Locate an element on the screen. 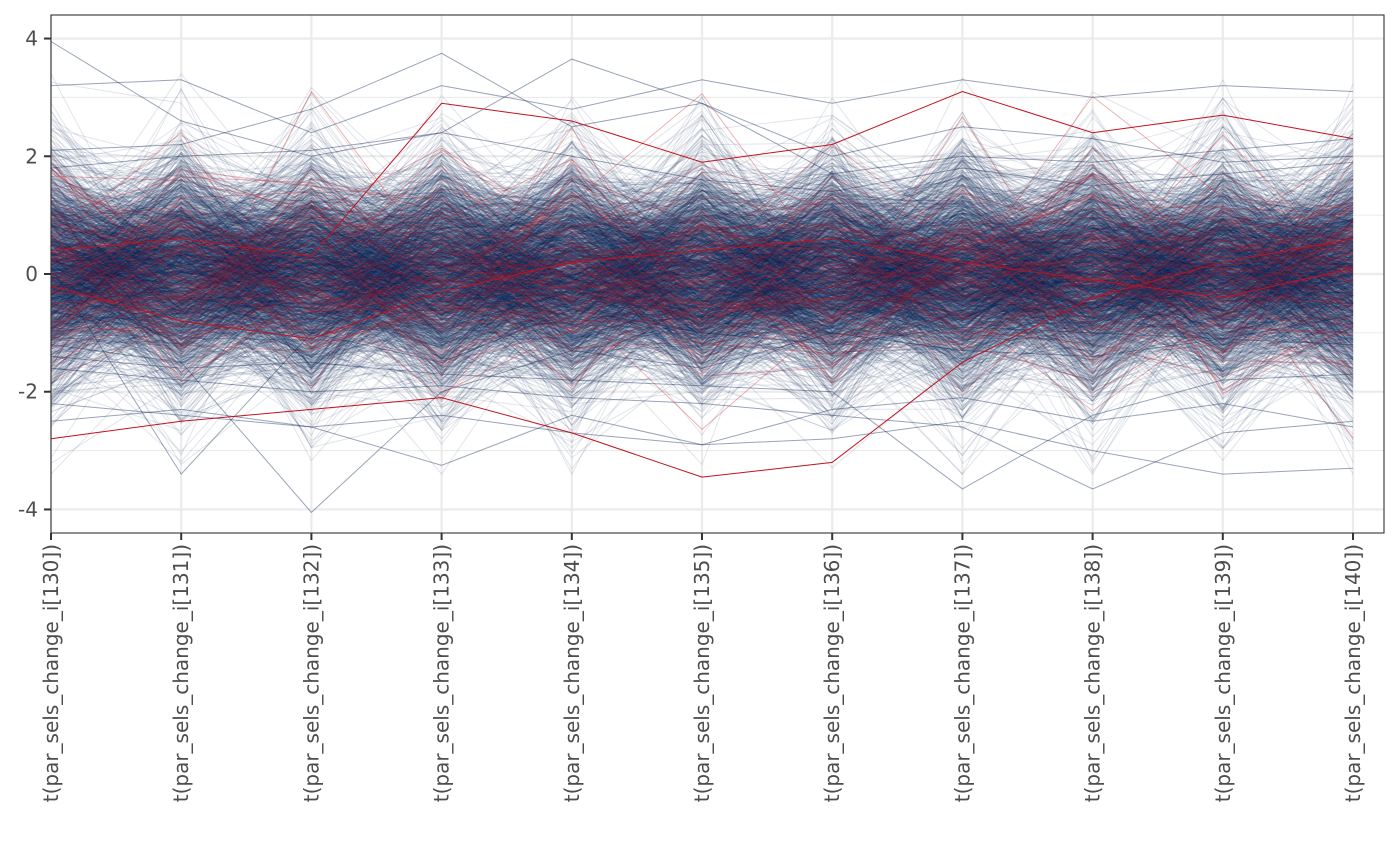 This screenshot has width=1400, height=865. y-axis: -4 -2 0 2 4 is located at coordinates (34, 274).